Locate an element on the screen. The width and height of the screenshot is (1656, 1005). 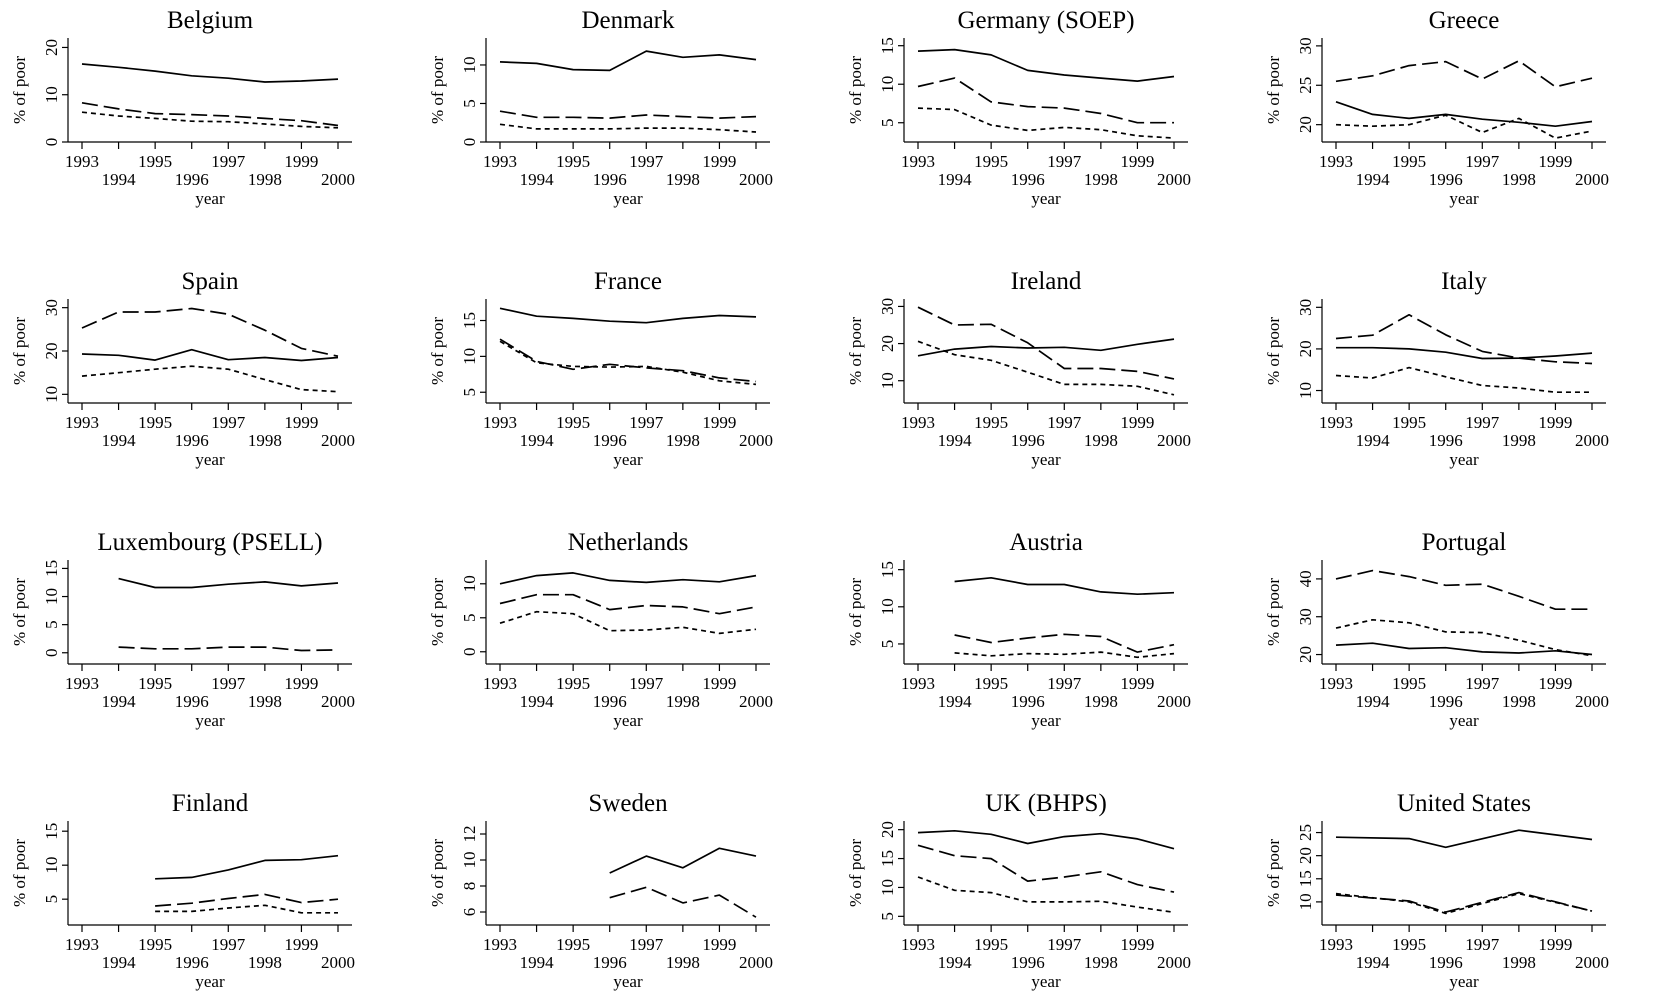
panel-title: Sweden is located at coordinates (628, 803).